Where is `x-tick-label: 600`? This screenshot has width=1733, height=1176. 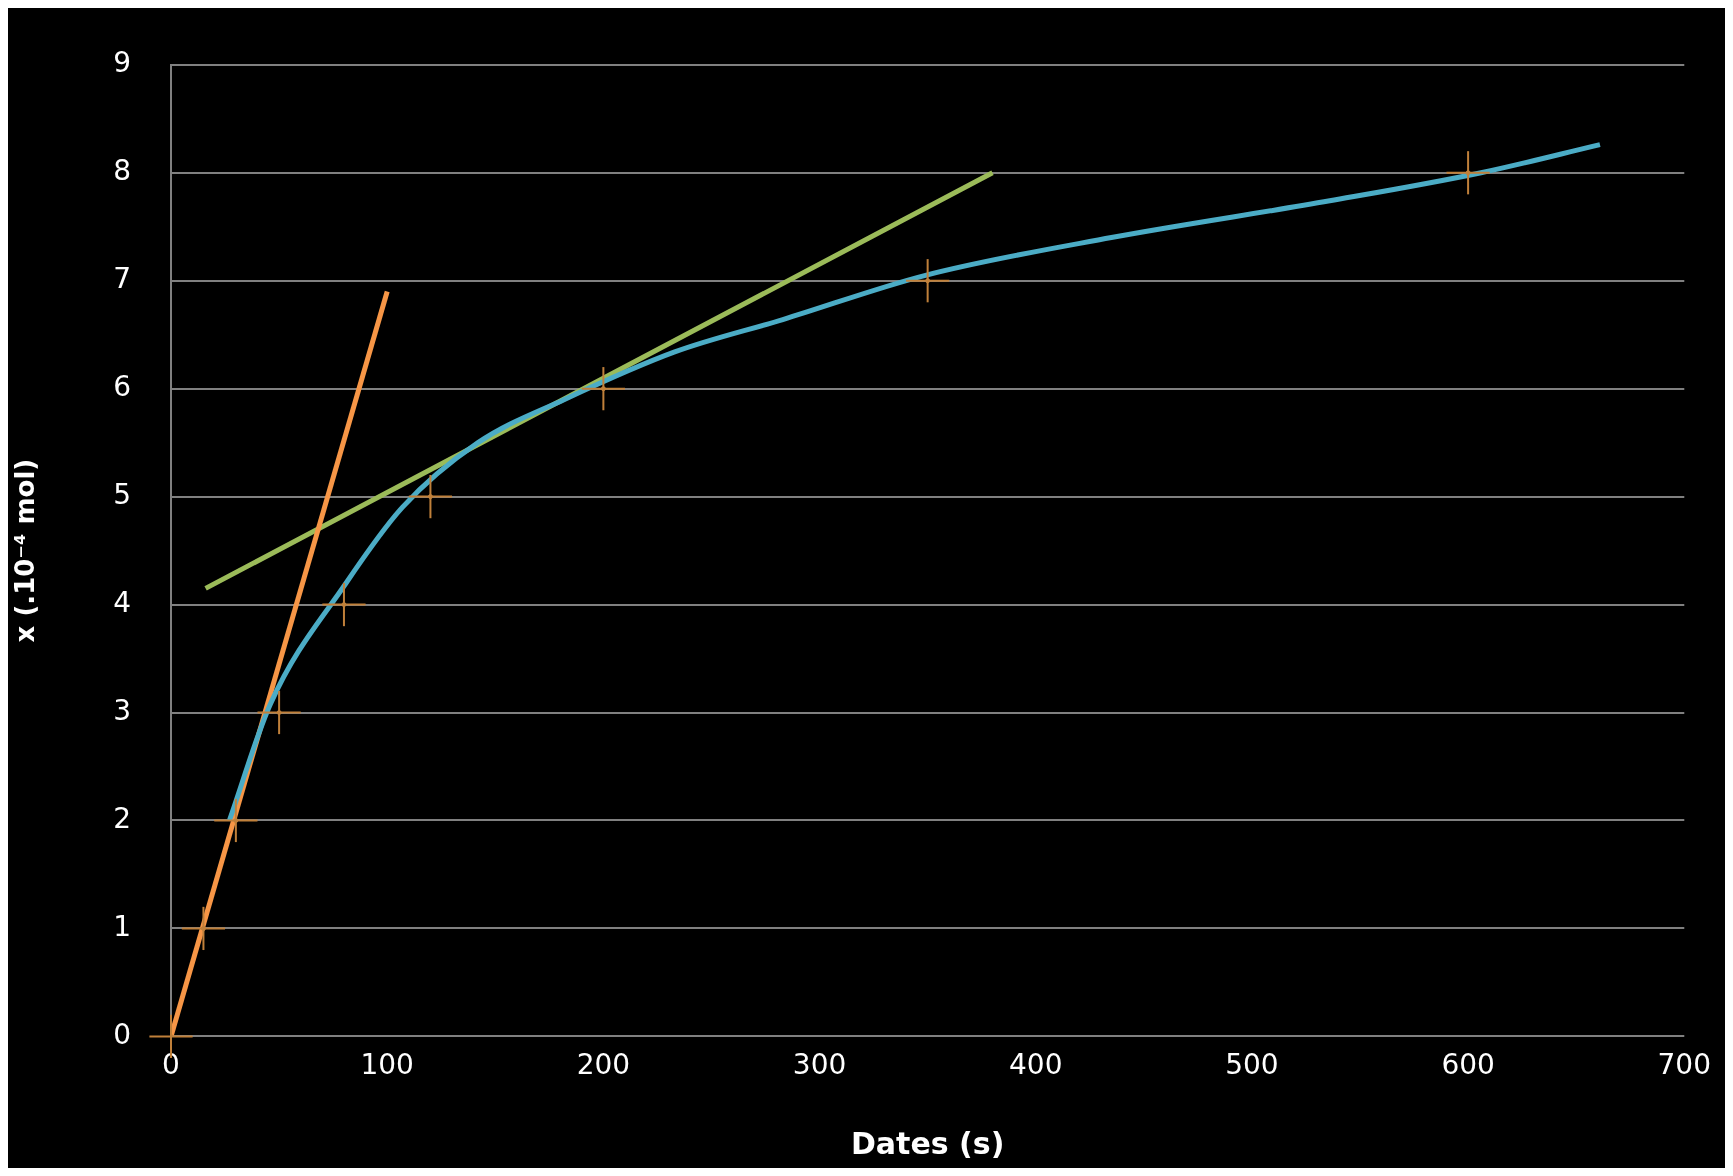
x-tick-label: 600 is located at coordinates (1468, 1065).